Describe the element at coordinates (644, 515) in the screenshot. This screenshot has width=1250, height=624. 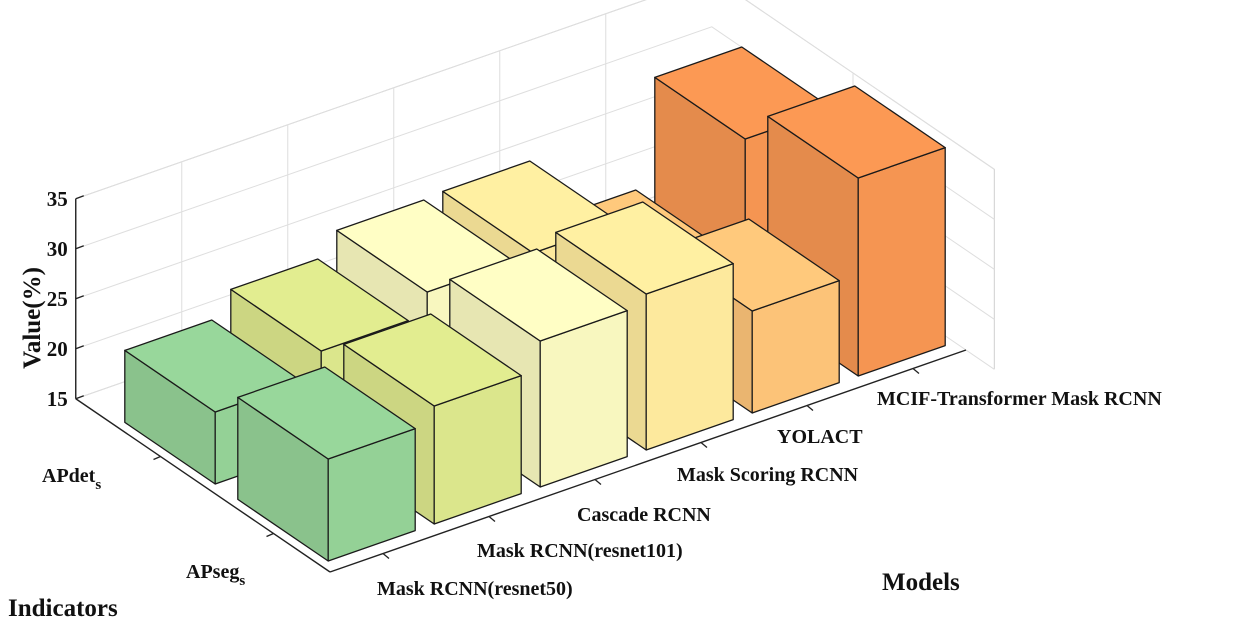
I see `model-label: Cascade RCNN` at that location.